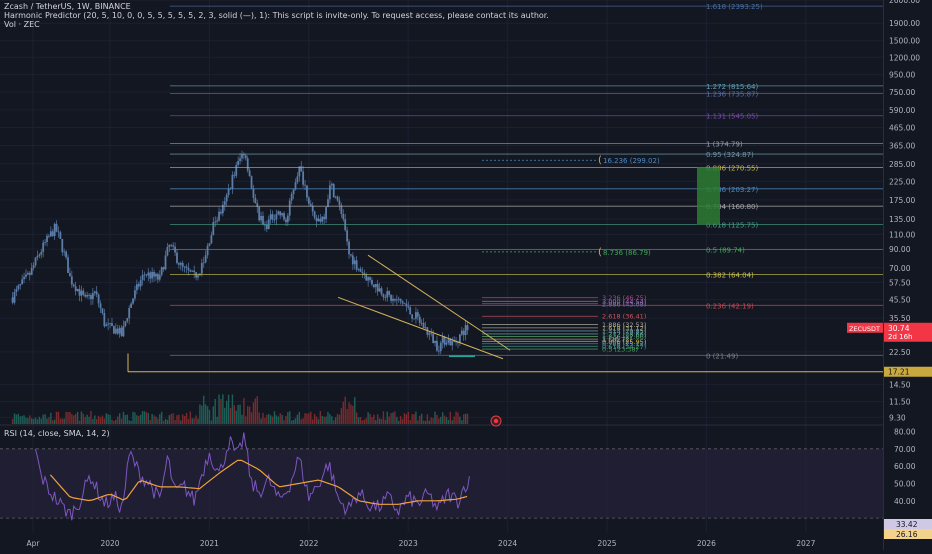 This screenshot has height=554, width=932. What do you see at coordinates (441, 483) in the screenshot?
I see `rsi-band` at bounding box center [441, 483].